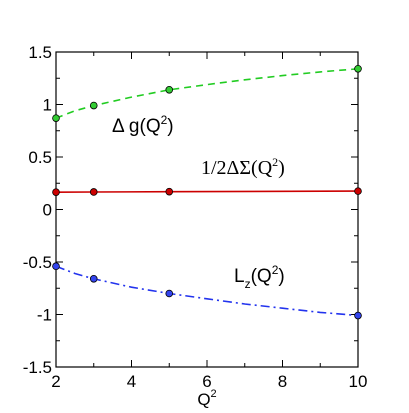  What do you see at coordinates (214, 394) in the screenshot?
I see `x-axis-title-sup: 2` at bounding box center [214, 394].